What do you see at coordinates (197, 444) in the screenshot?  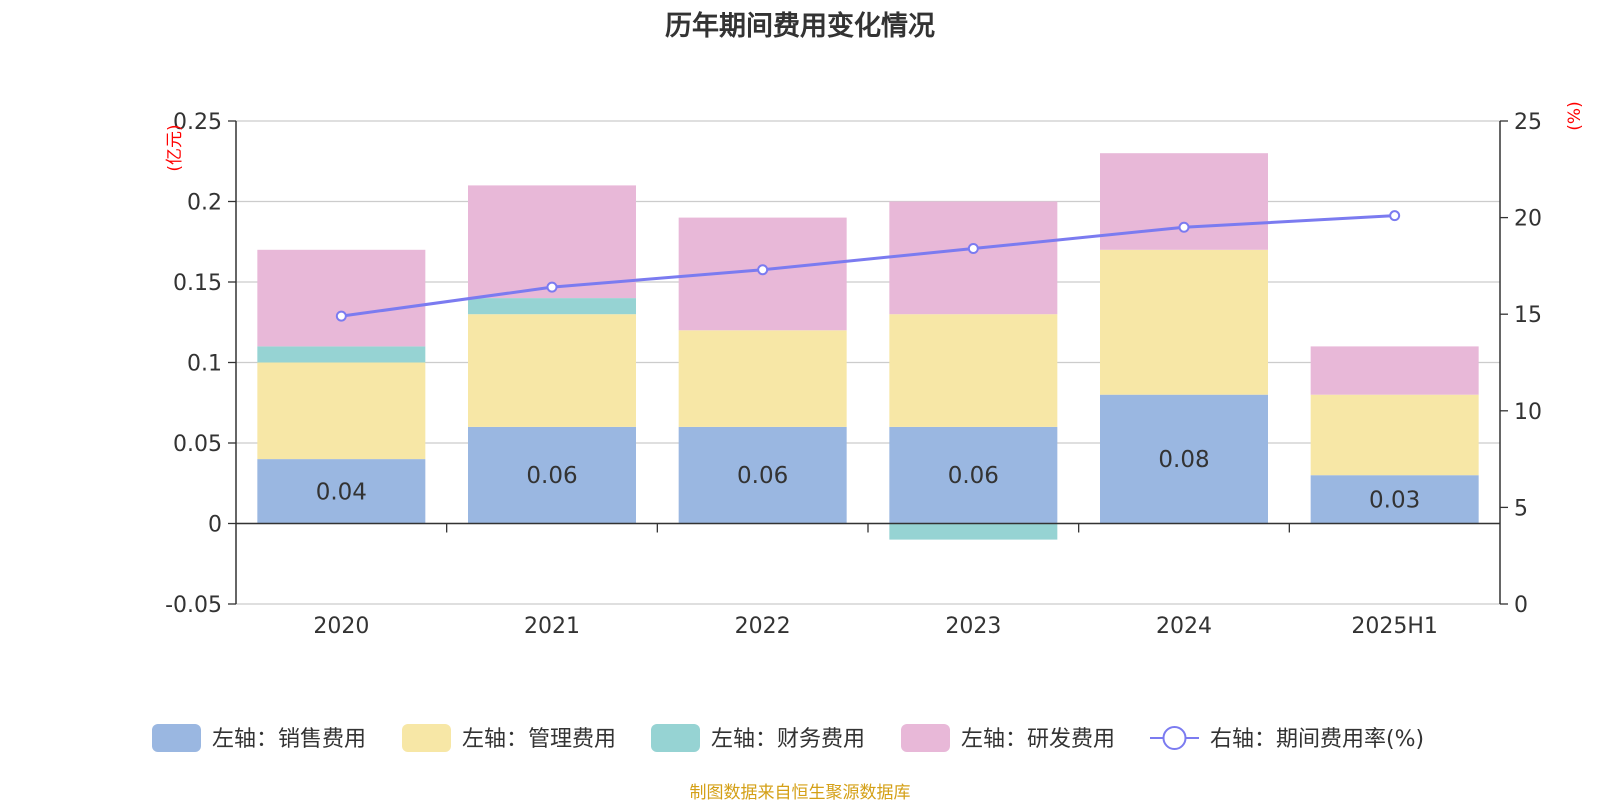 I see `left-axis-tick-label: 0.05` at bounding box center [197, 444].